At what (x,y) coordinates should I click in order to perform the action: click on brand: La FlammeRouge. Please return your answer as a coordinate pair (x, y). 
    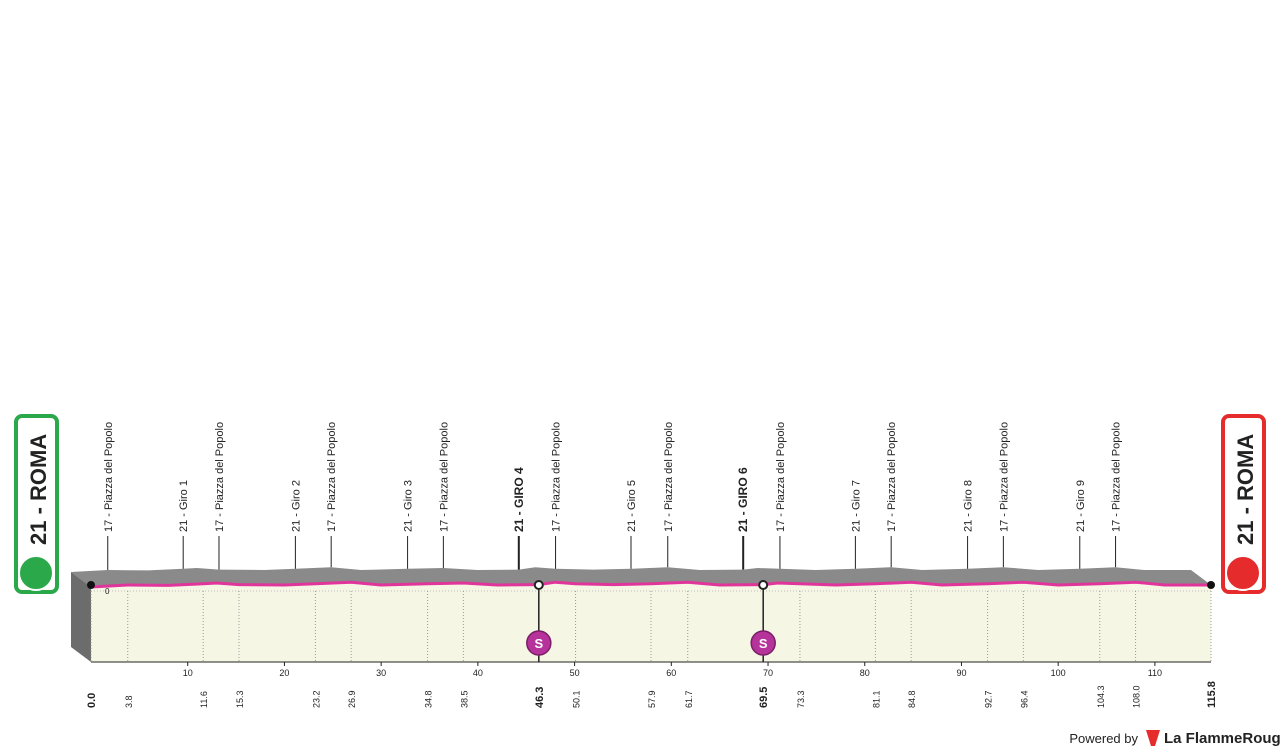
    Looking at the image, I should click on (1222, 738).